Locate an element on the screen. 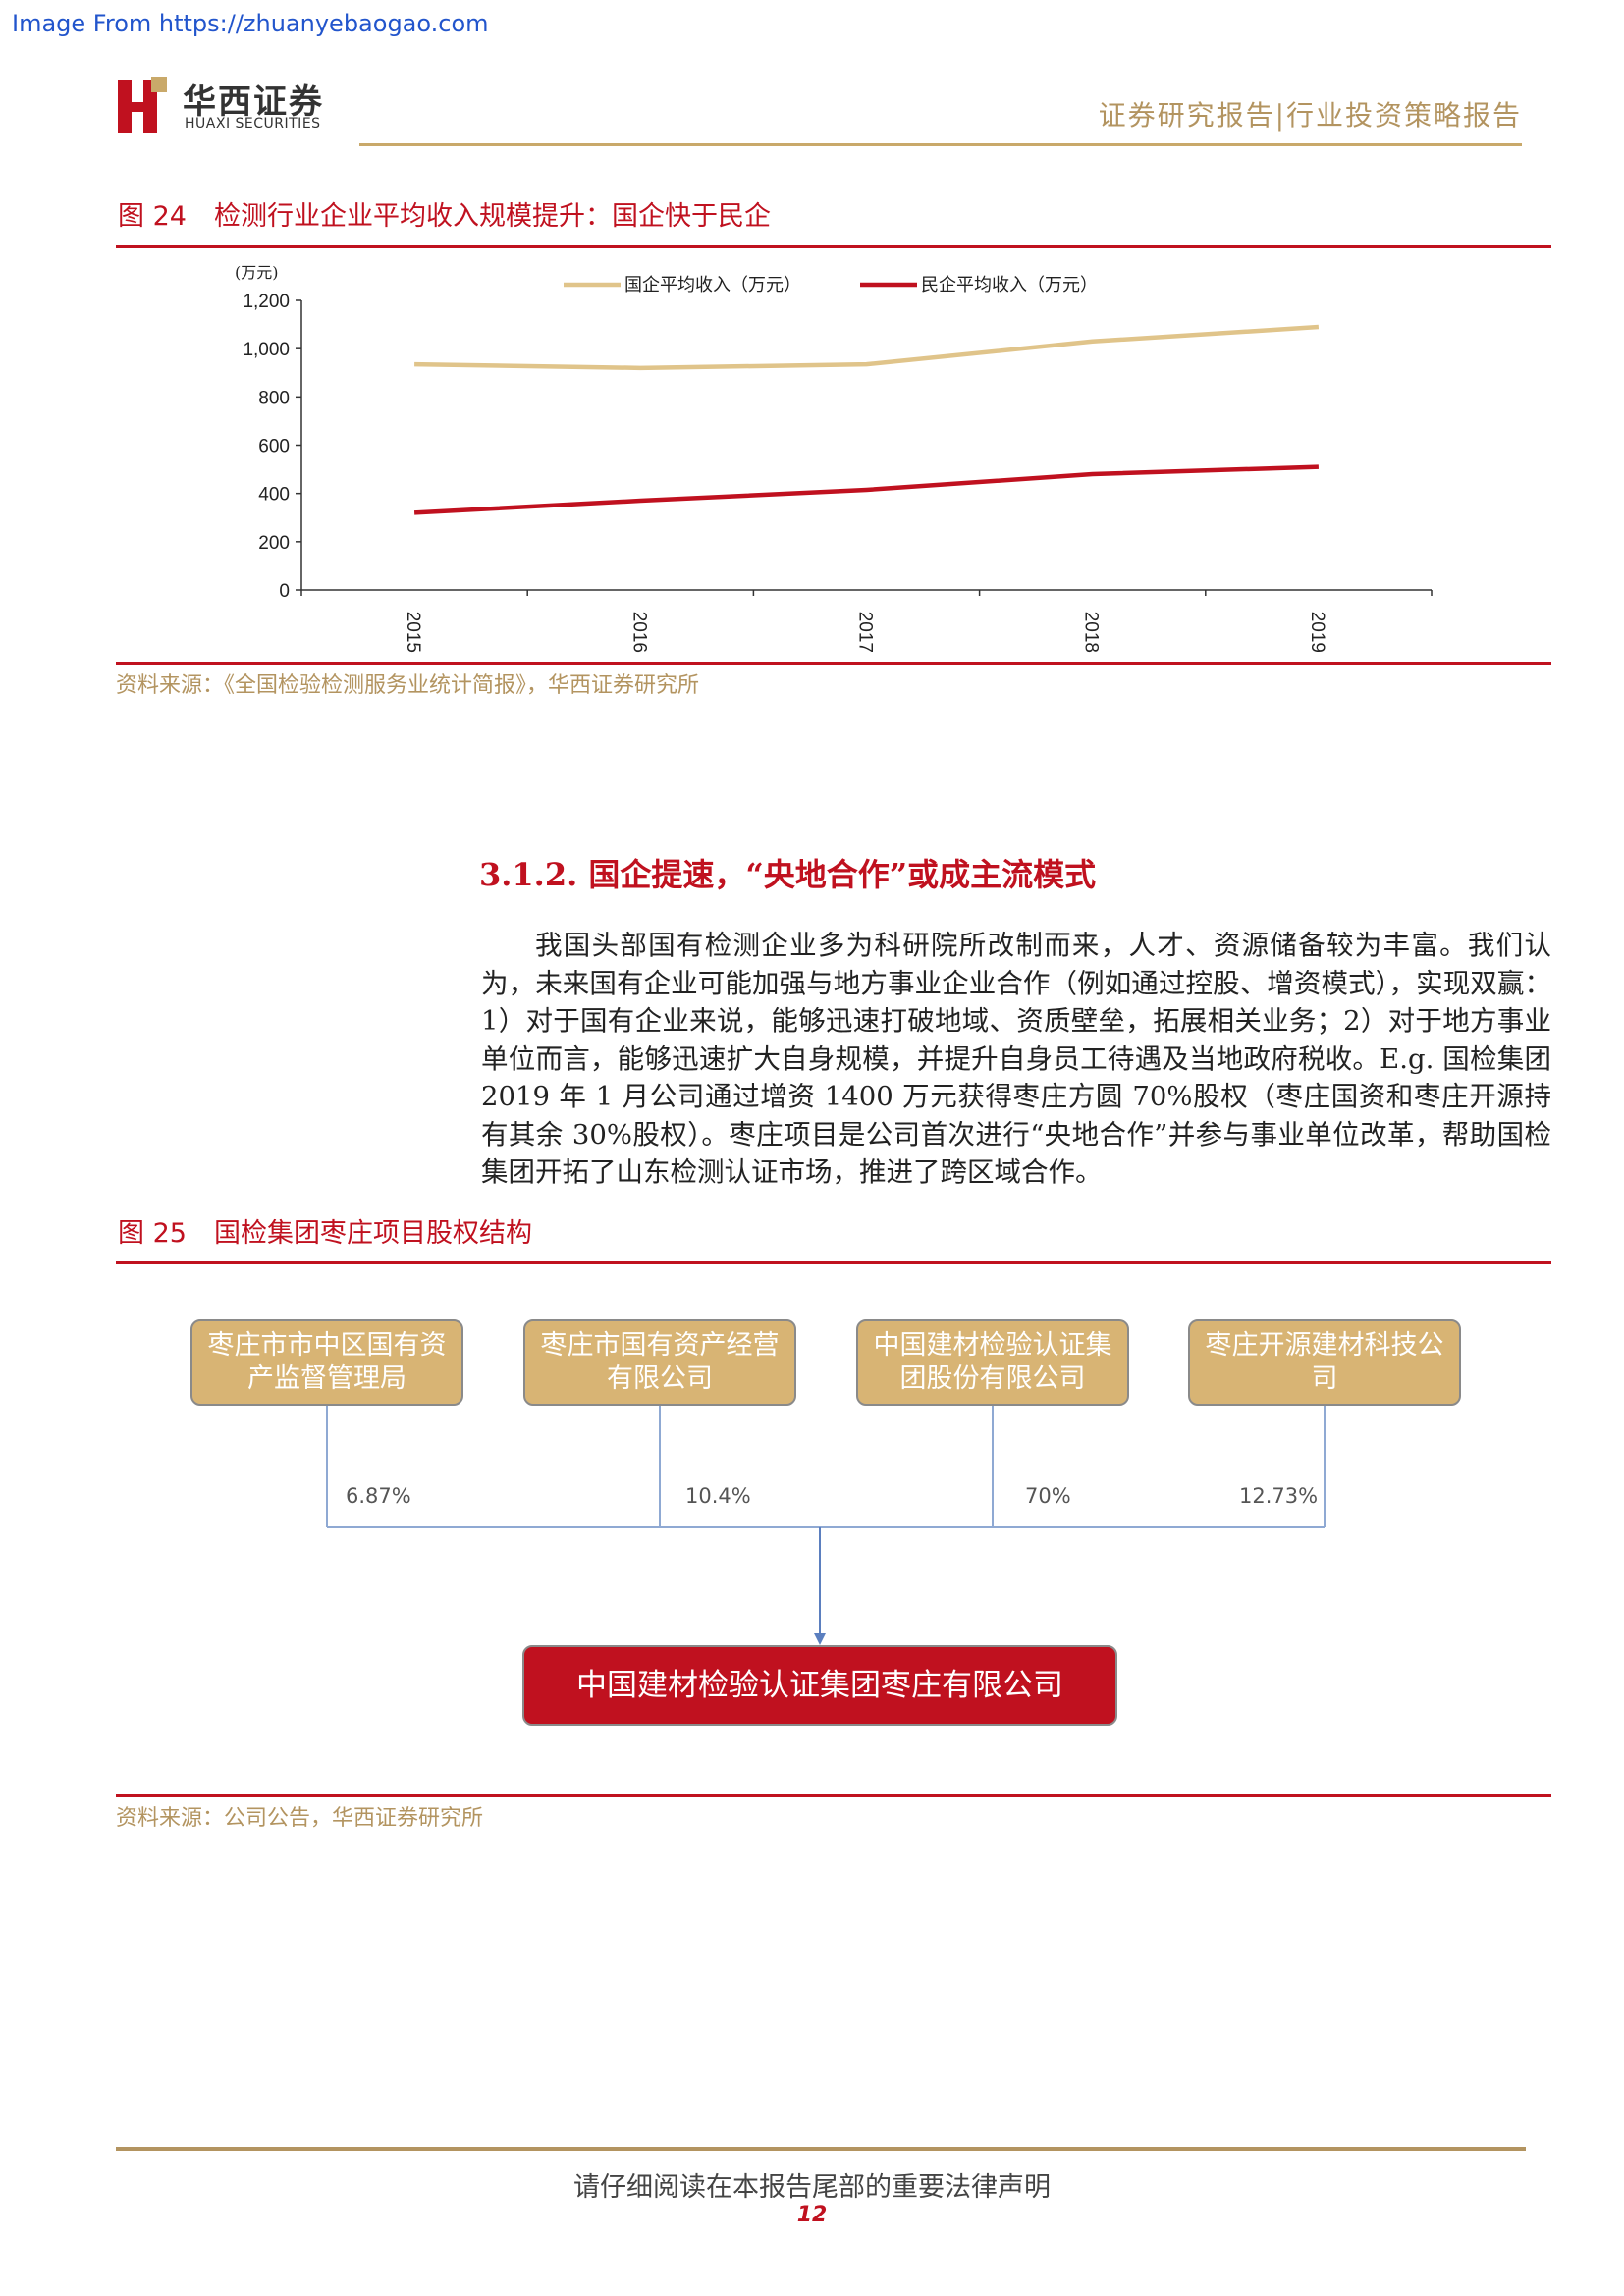 This screenshot has height=2296, width=1624. share-percent: 10.4% is located at coordinates (718, 1496).